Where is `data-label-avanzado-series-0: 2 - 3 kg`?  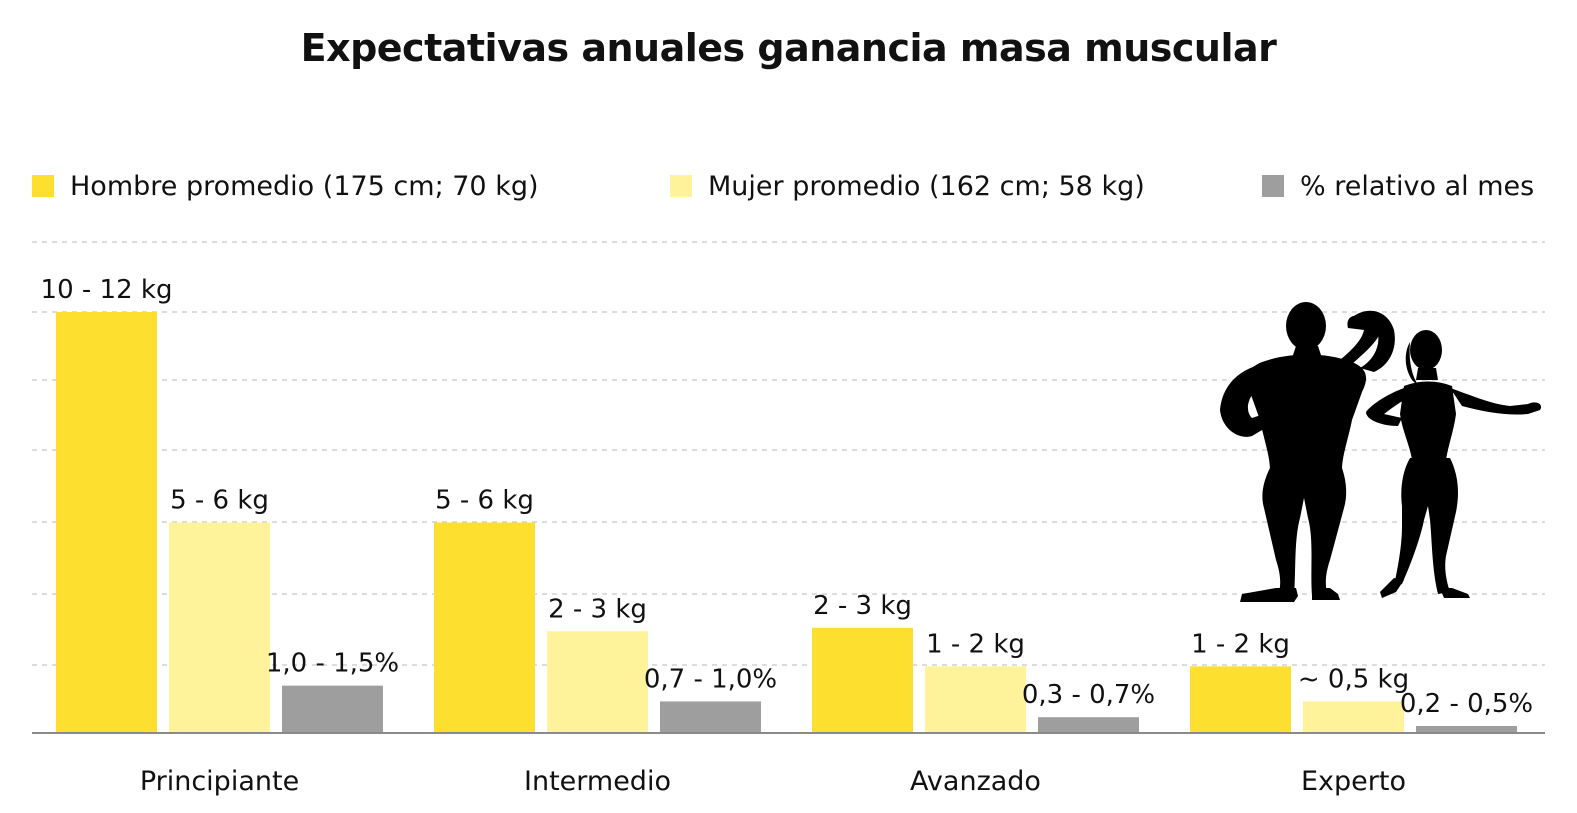 data-label-avanzado-series-0: 2 - 3 kg is located at coordinates (862, 606).